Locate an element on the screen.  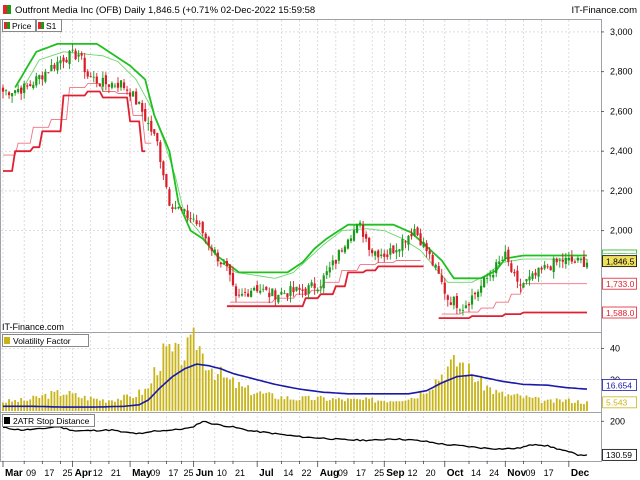
price-tag-label: 1,846.5 is located at coordinates (620, 261).